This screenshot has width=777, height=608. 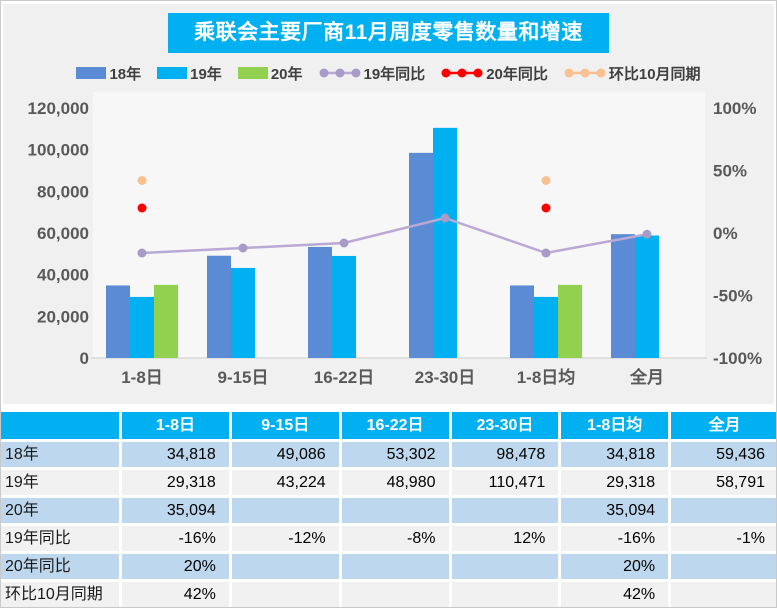 What do you see at coordinates (63, 191) in the screenshot?
I see `y-left-tick-label: 80,000` at bounding box center [63, 191].